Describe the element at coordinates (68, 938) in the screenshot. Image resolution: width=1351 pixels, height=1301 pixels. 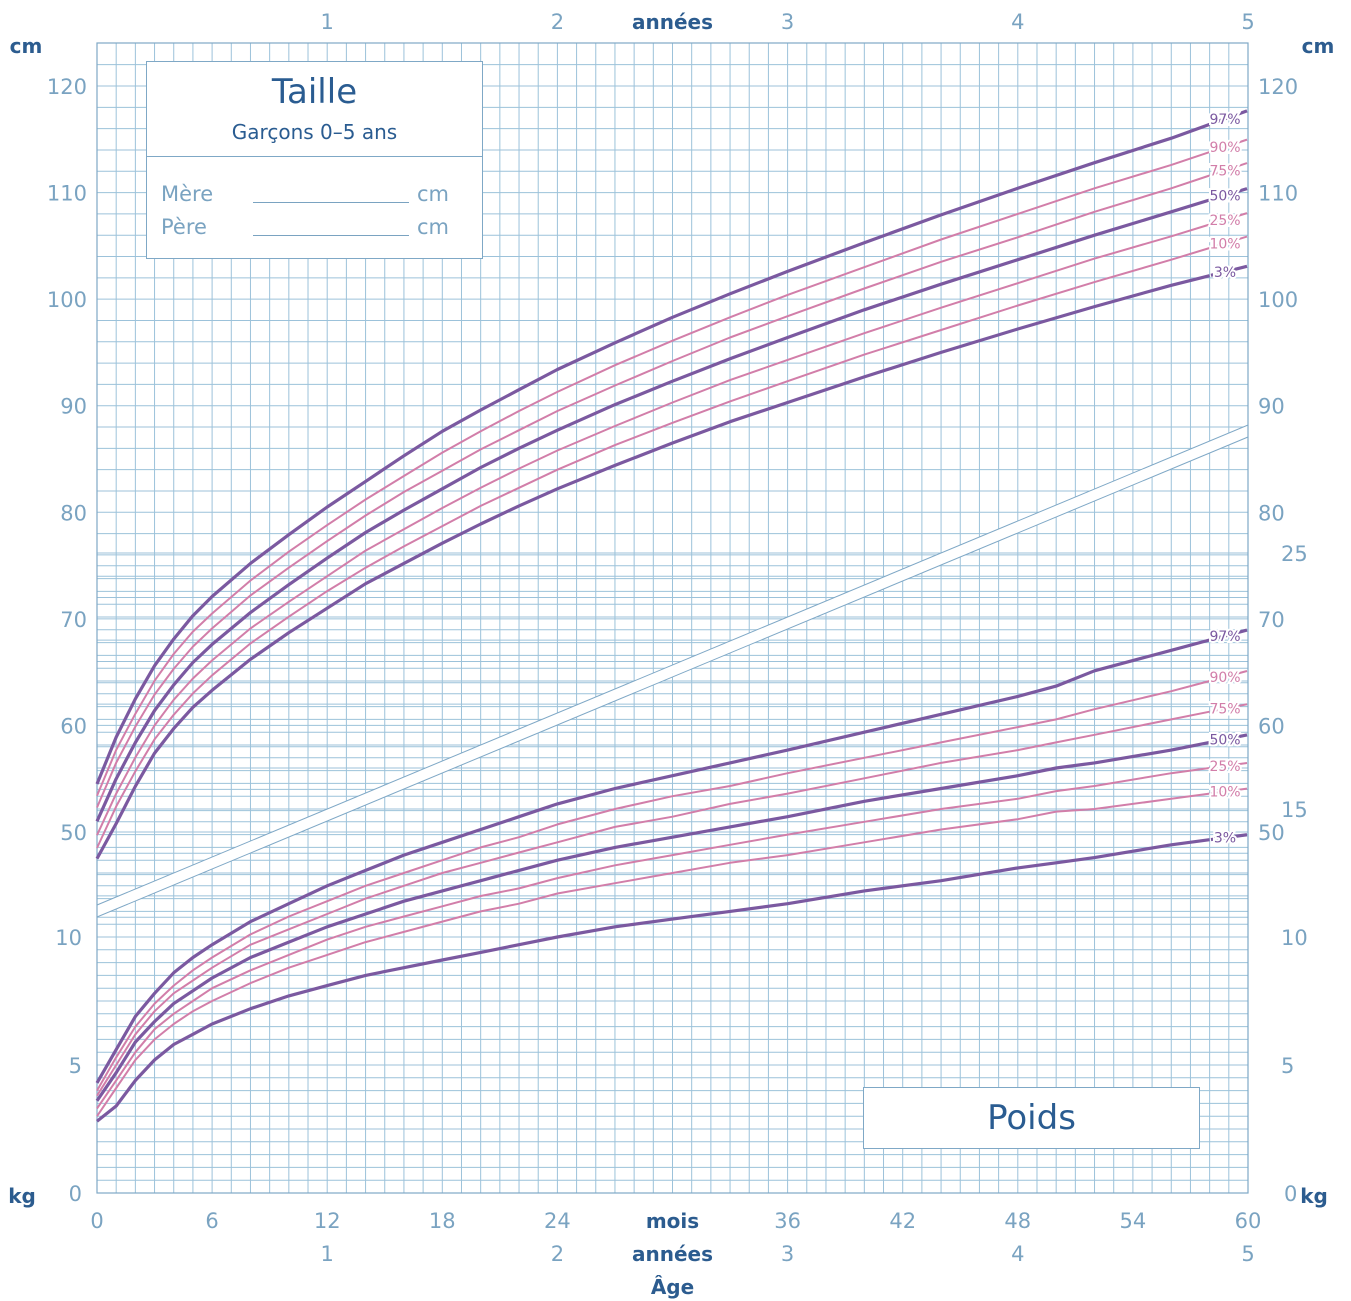
I see `weight-tick-left: 10` at that location.